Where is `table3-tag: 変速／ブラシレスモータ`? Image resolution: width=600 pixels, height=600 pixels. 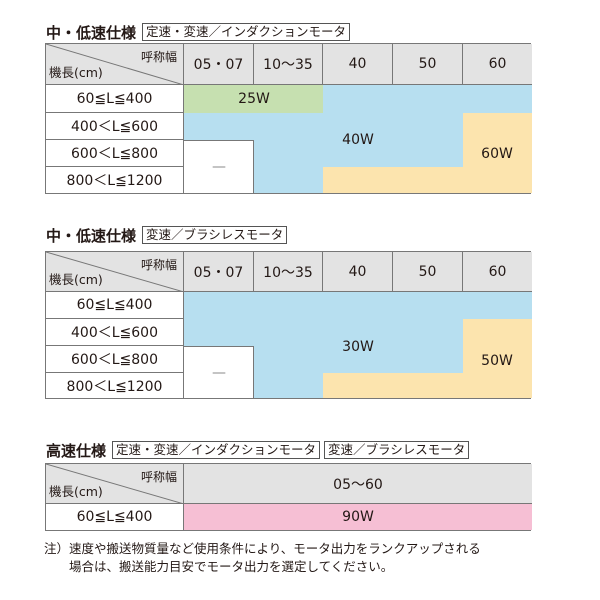
table3-tag: 変速／ブラシレスモータ is located at coordinates (397, 450).